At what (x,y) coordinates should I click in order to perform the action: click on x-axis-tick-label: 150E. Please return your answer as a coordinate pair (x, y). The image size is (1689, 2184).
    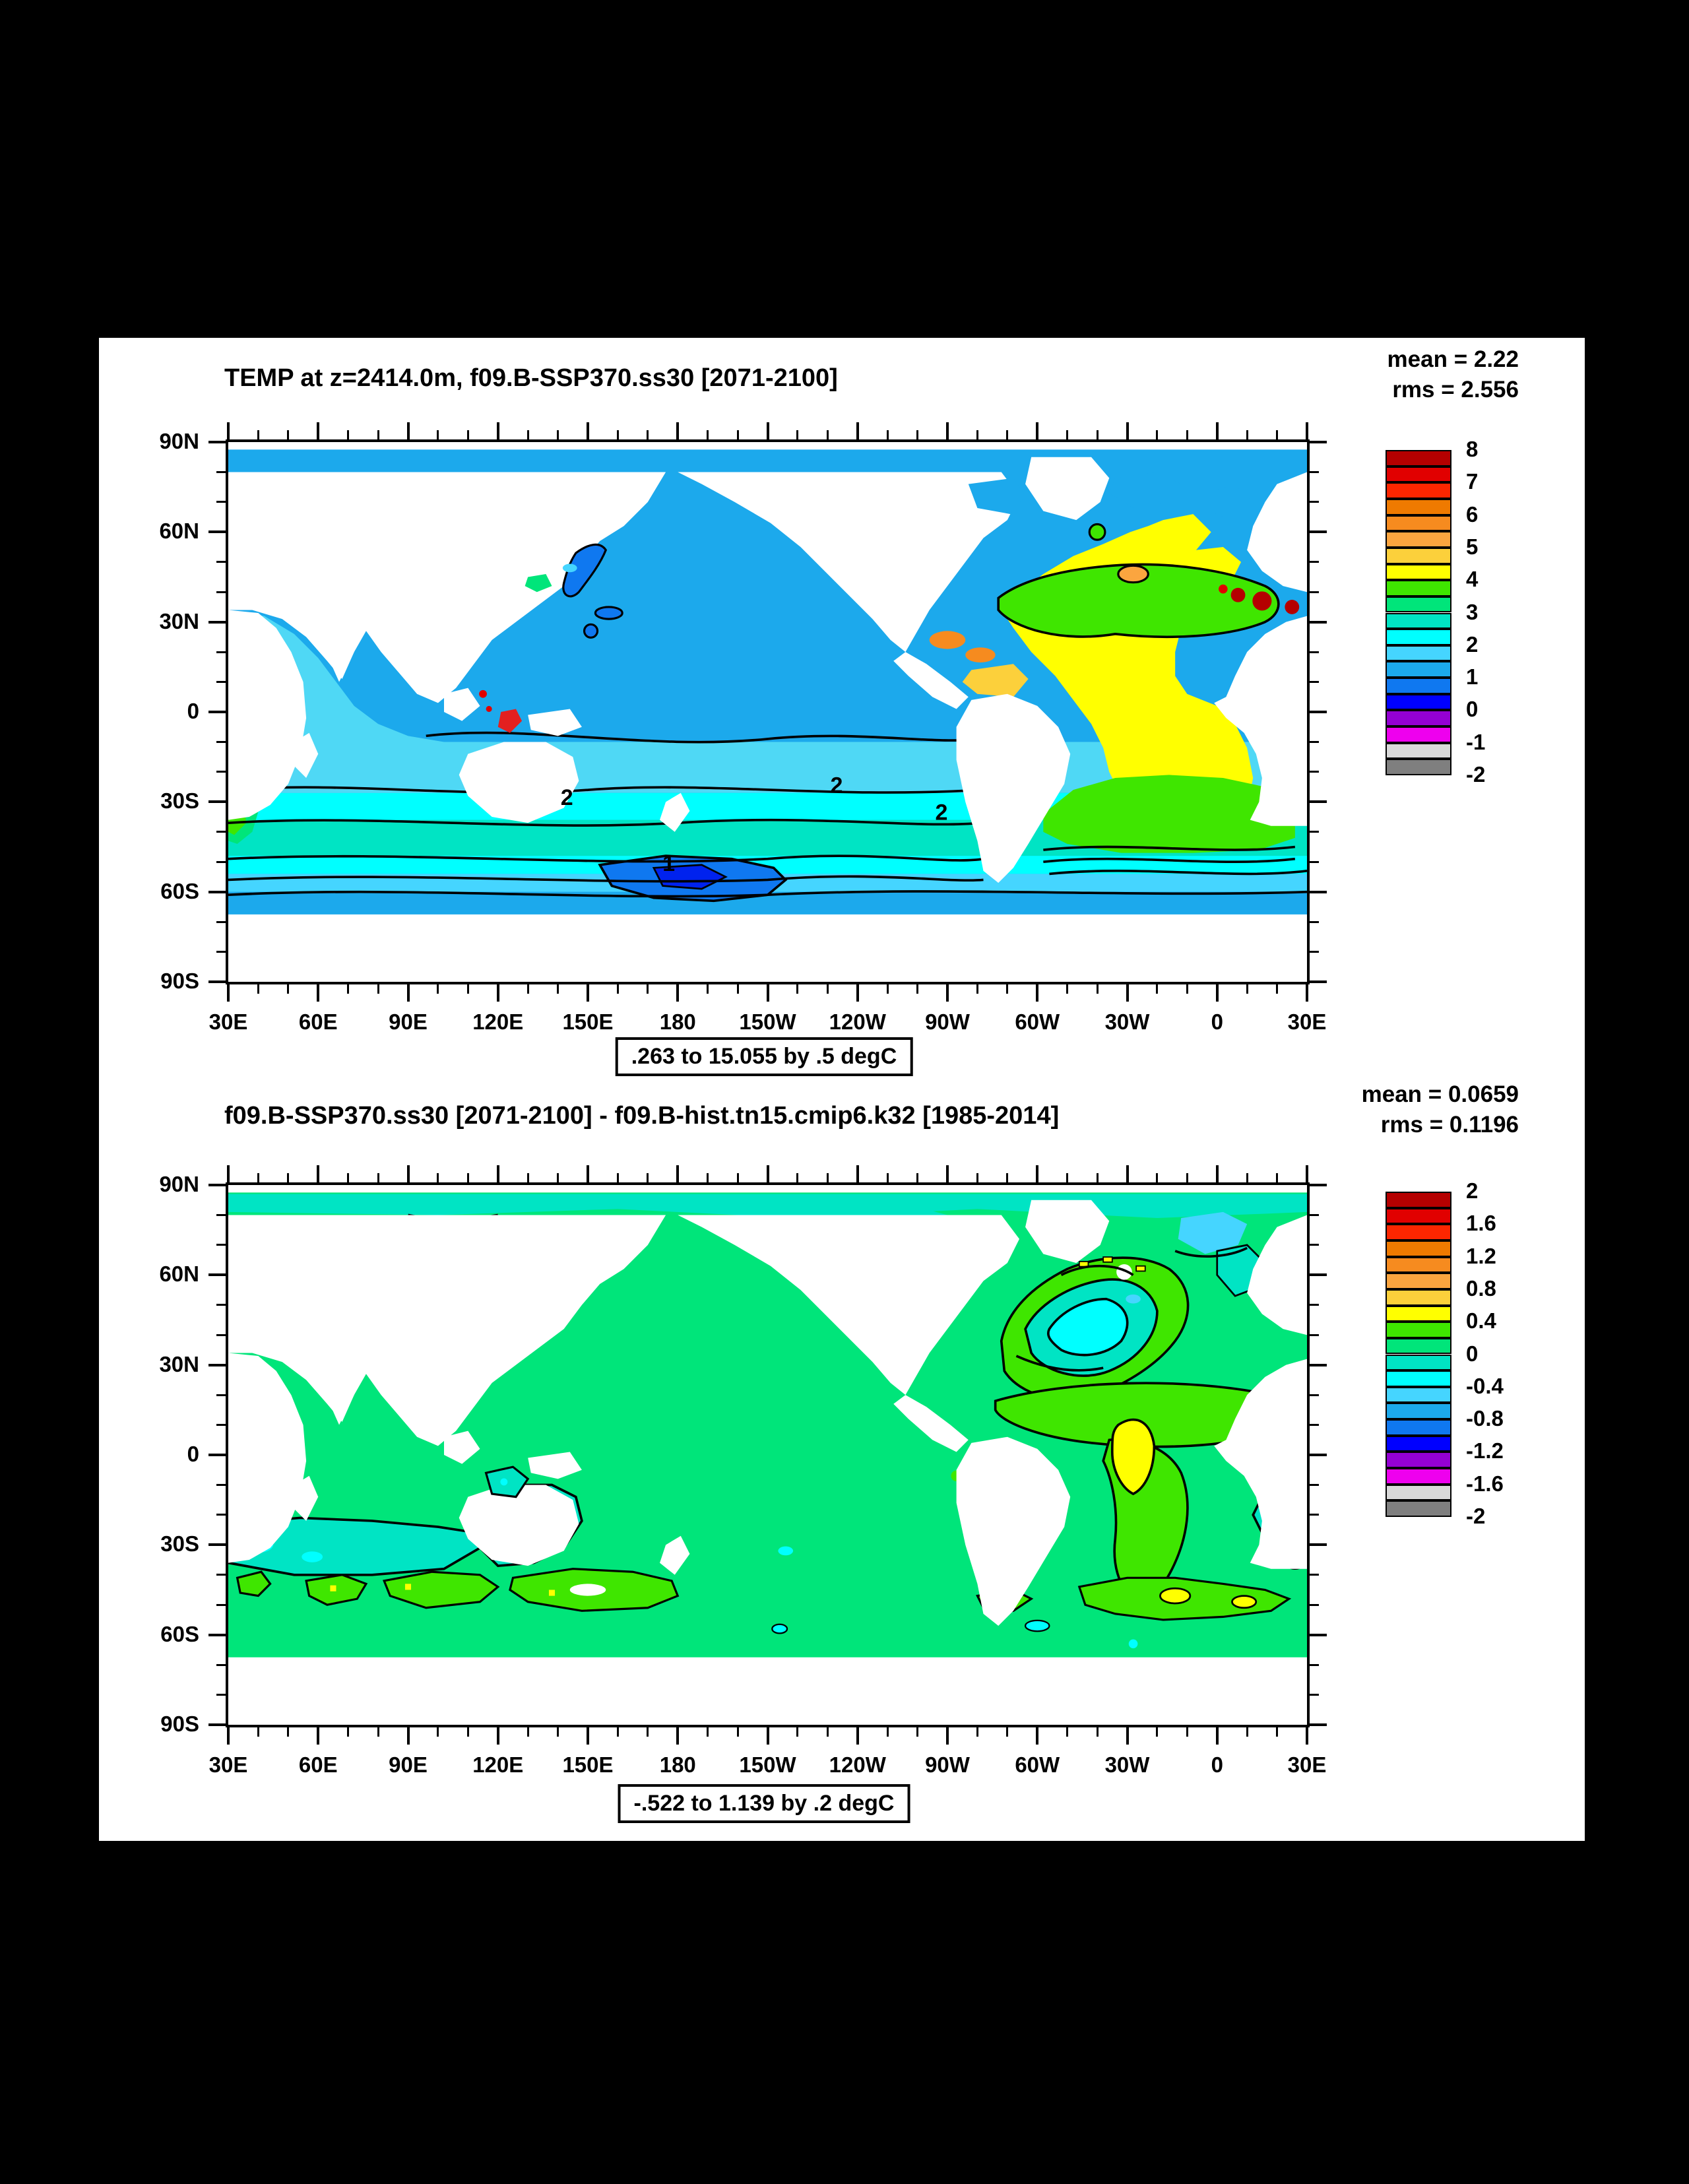
    Looking at the image, I should click on (588, 1022).